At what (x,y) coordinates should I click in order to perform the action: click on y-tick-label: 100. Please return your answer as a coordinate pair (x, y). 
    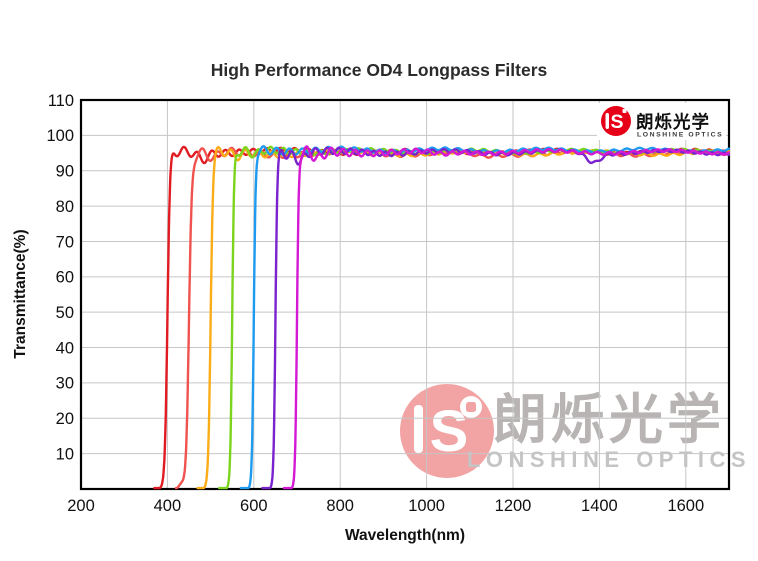
    Looking at the image, I should click on (60, 136).